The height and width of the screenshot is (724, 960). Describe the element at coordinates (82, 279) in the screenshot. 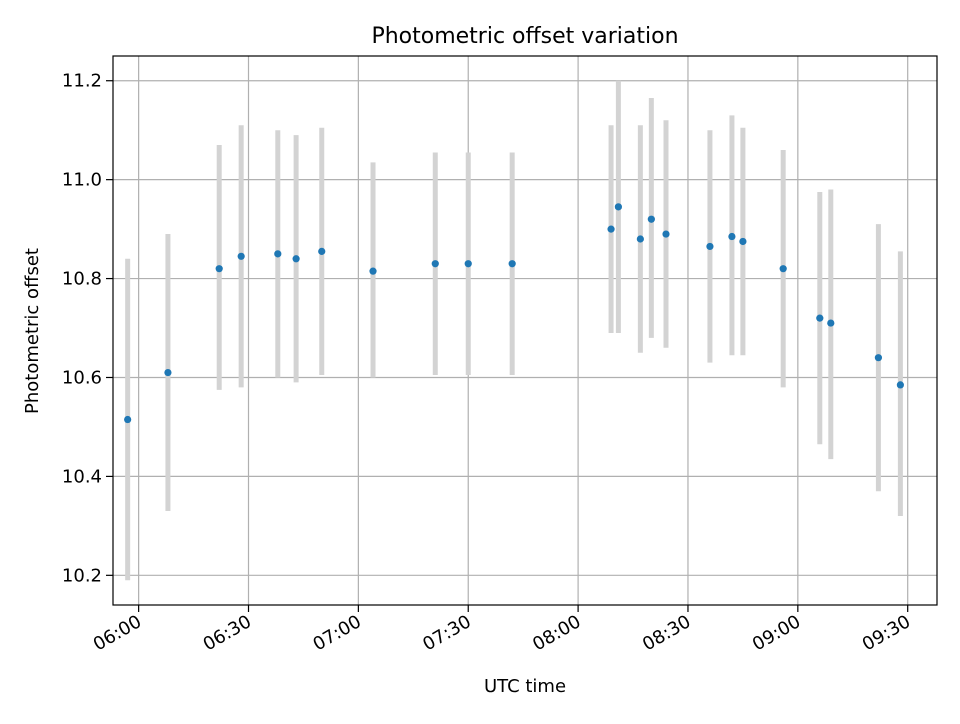

I see `y-tick-label: 10.8` at that location.